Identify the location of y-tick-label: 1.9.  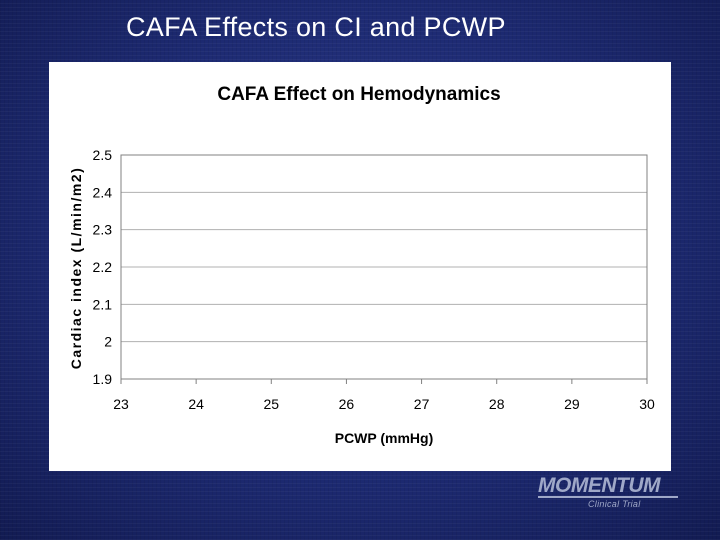
(103, 379).